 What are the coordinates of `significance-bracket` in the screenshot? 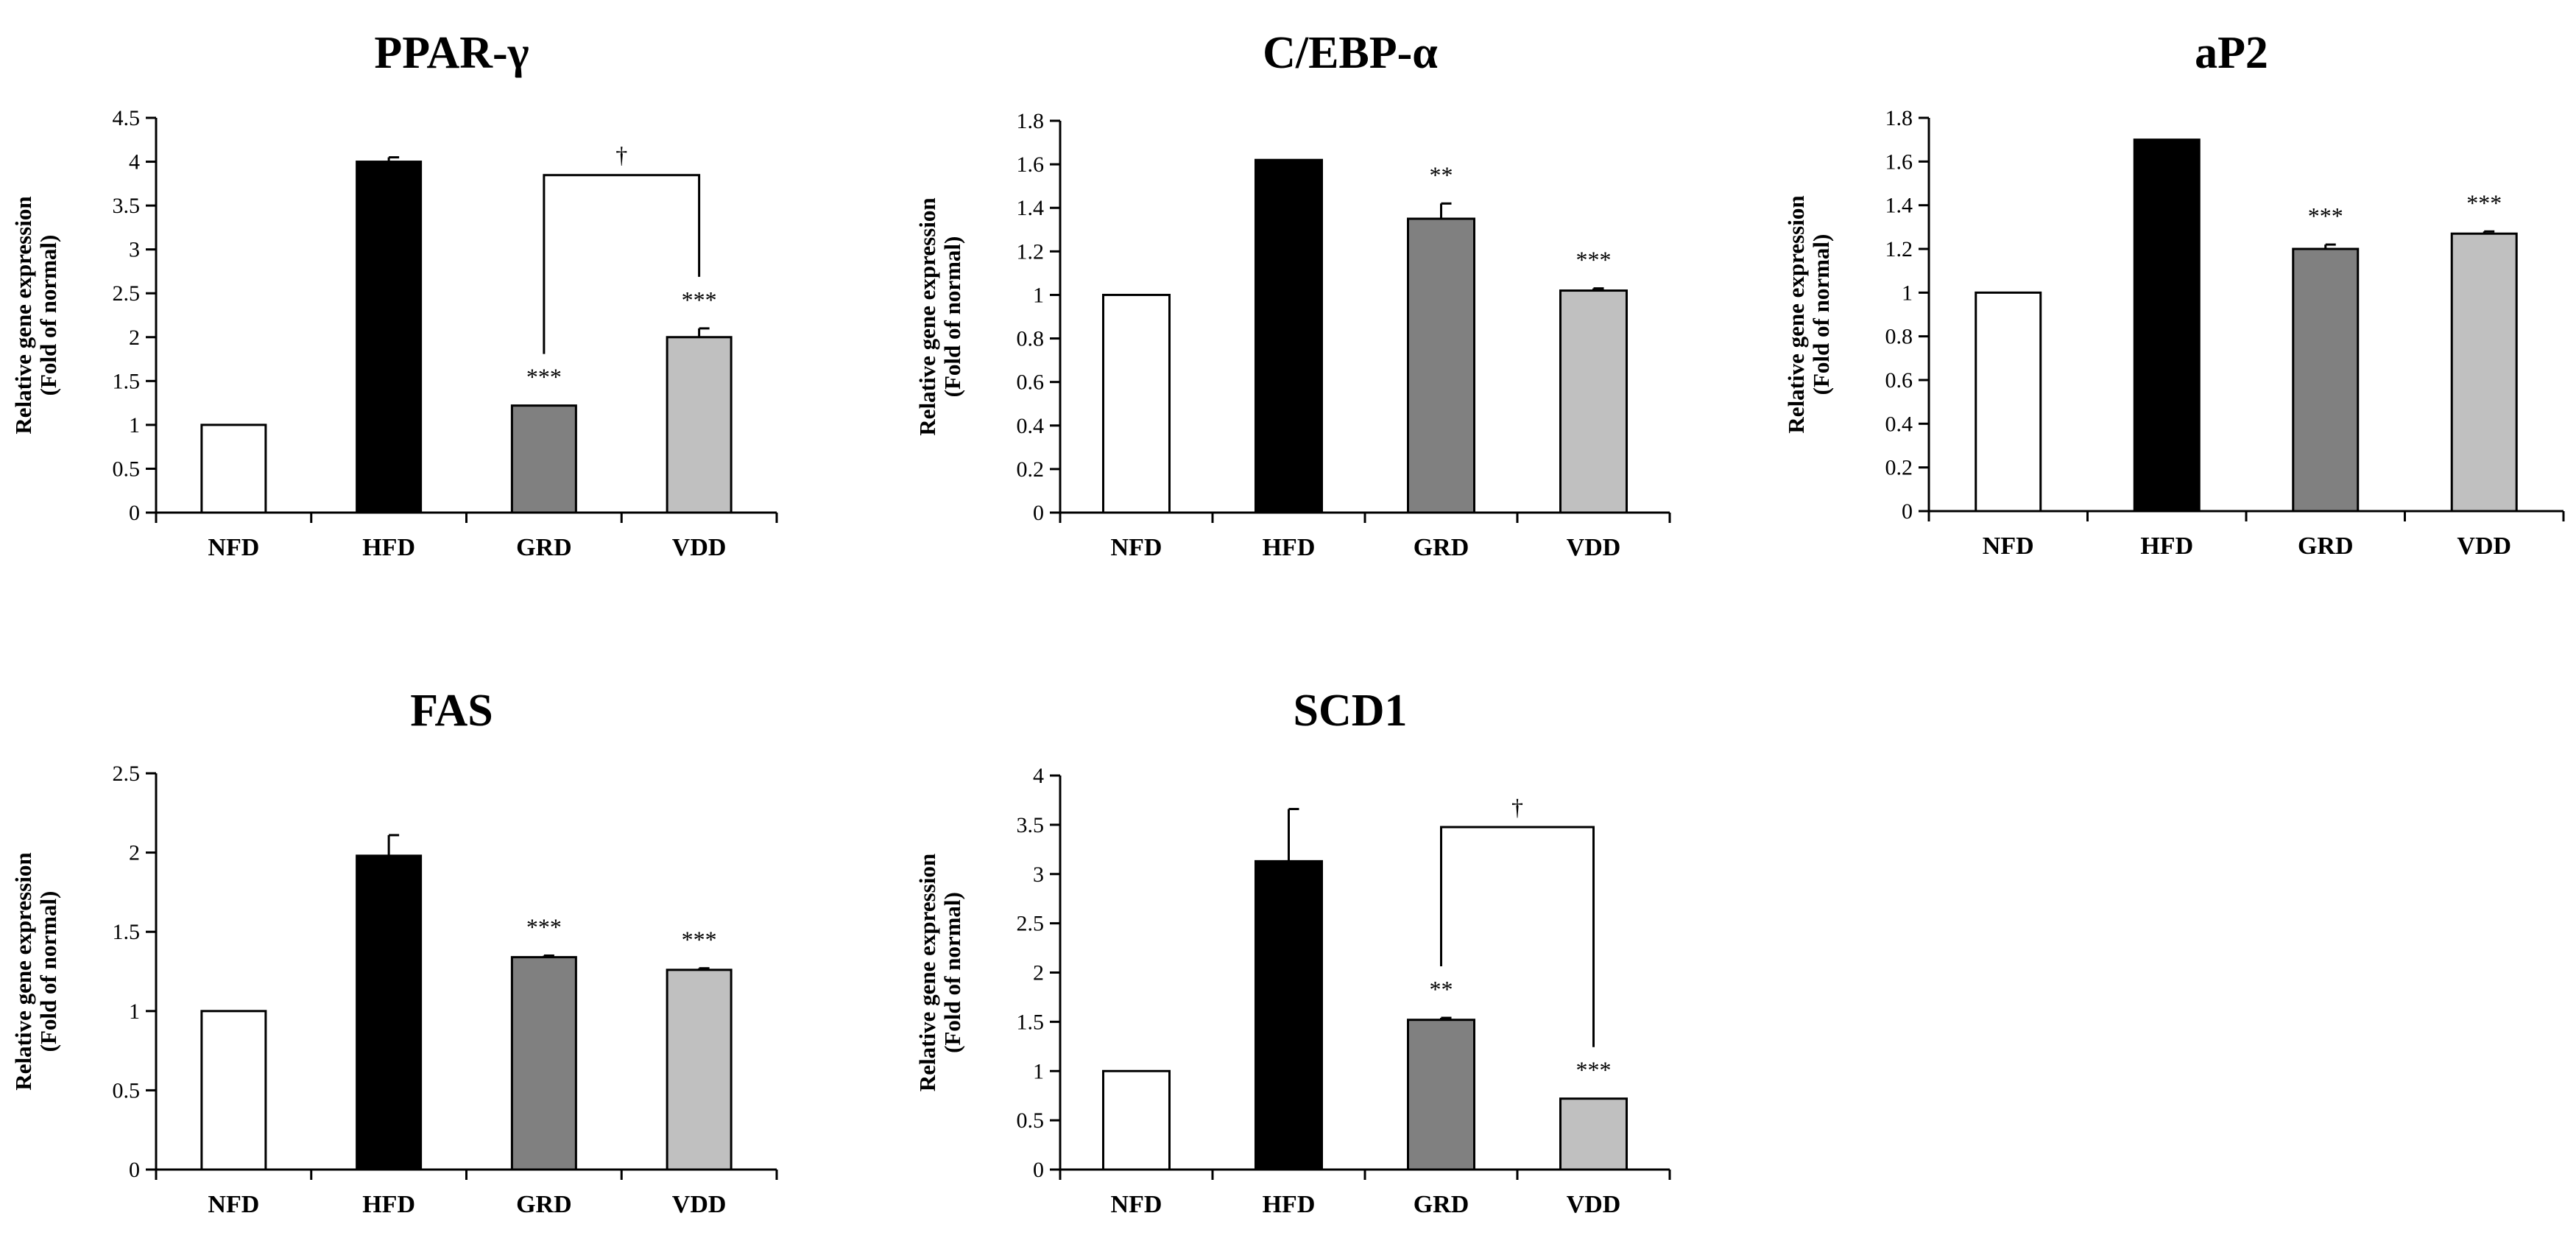 It's located at (1517, 937).